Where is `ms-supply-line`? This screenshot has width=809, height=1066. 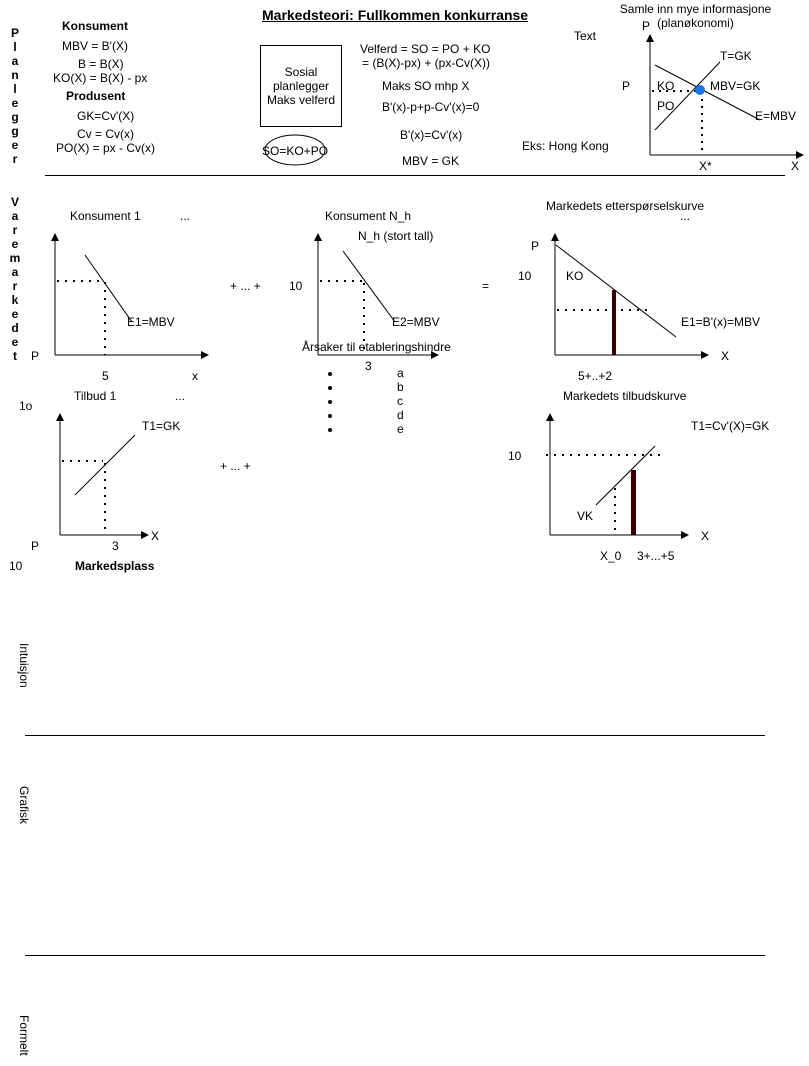
ms-supply-line is located at coordinates (625, 475).